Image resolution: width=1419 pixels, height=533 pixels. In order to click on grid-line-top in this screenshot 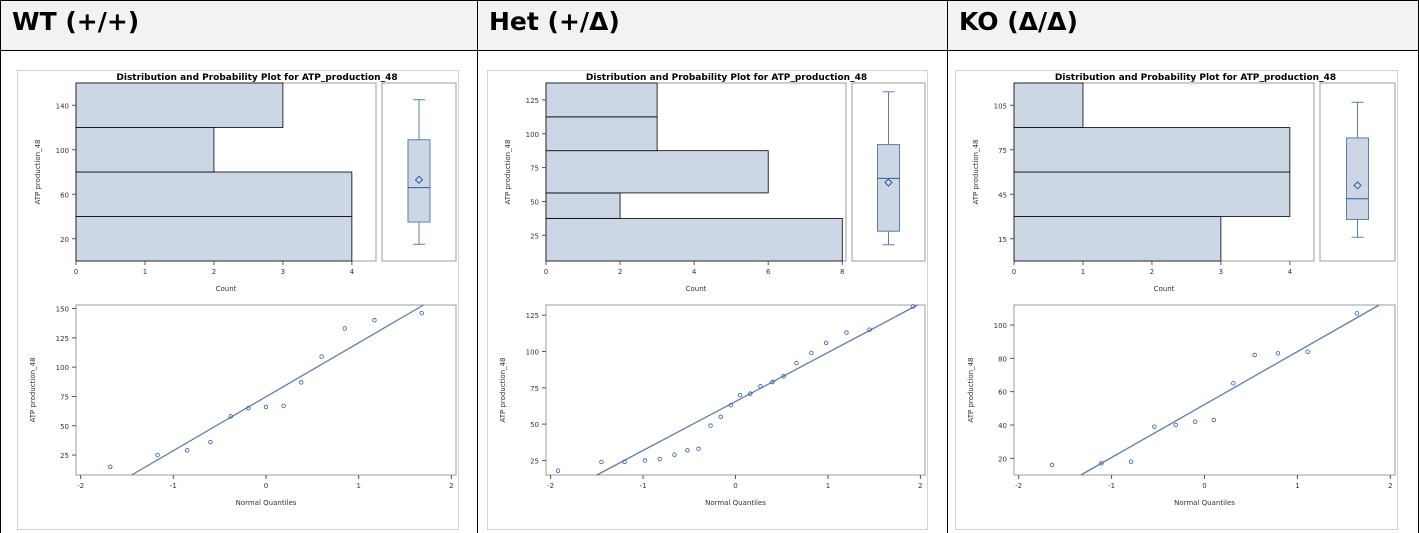, I will do `click(709, 0)`.